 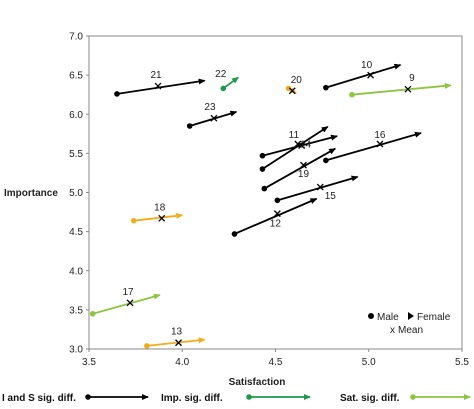 I want to click on x-tick-label: 5.0, so click(x=369, y=362).